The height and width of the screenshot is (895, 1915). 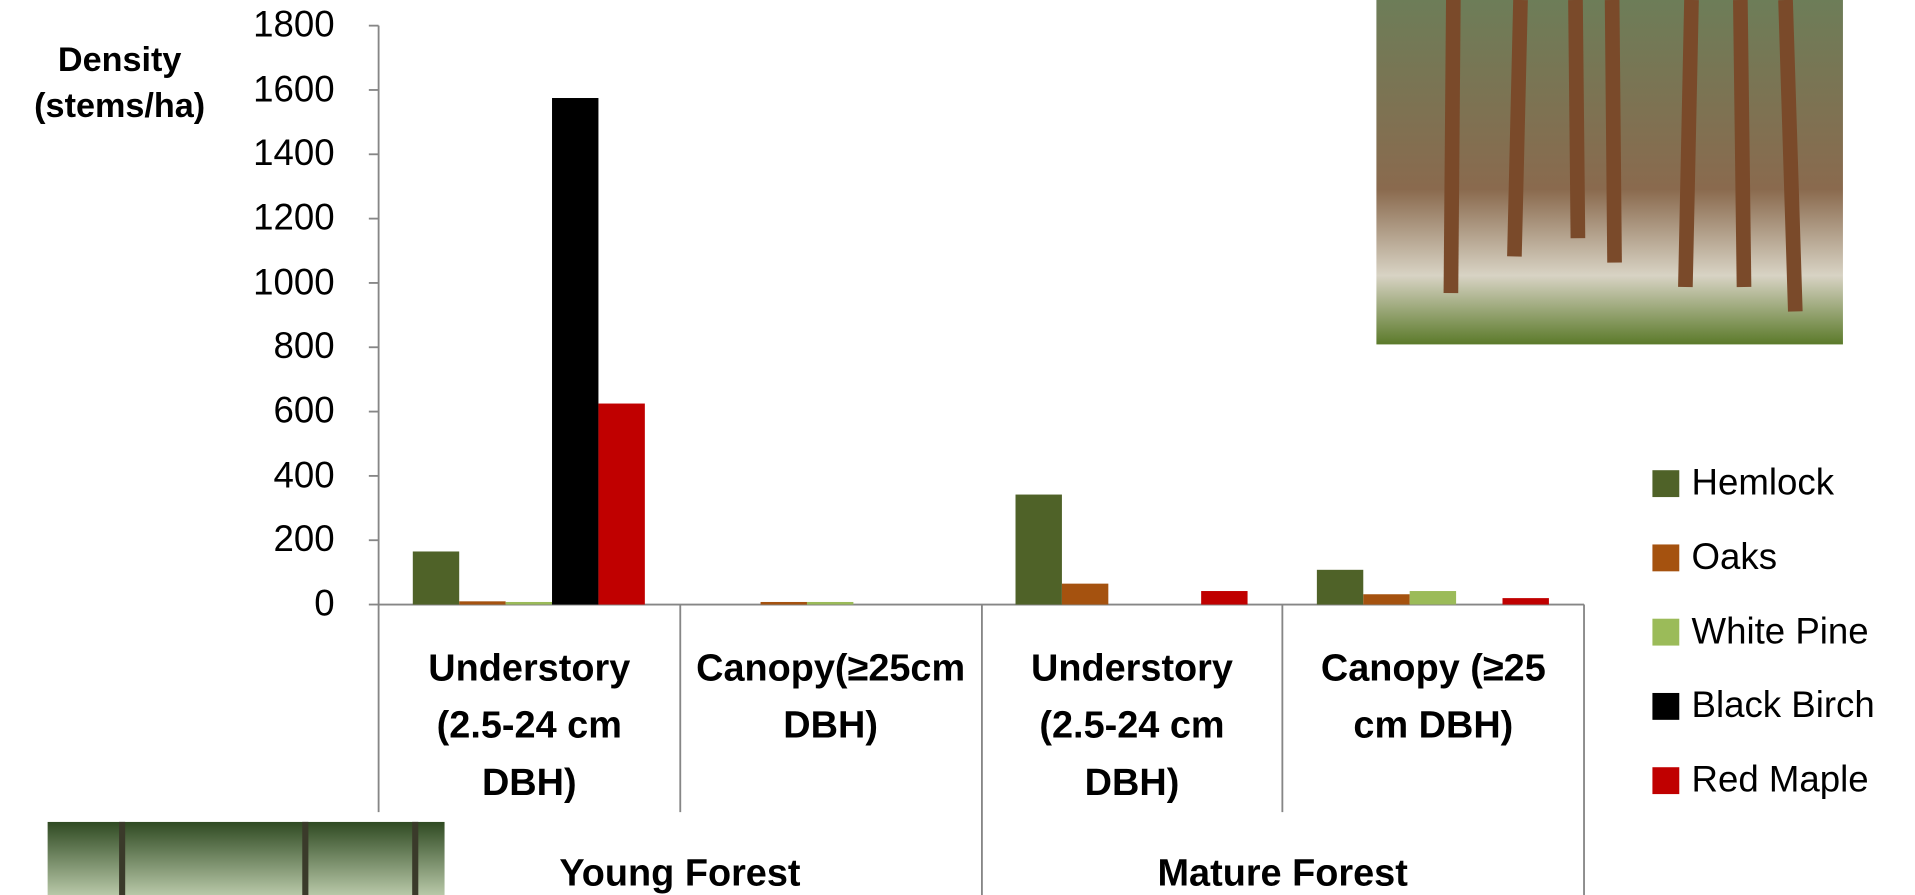 What do you see at coordinates (294, 218) in the screenshot?
I see `y-tick-label: 1200` at bounding box center [294, 218].